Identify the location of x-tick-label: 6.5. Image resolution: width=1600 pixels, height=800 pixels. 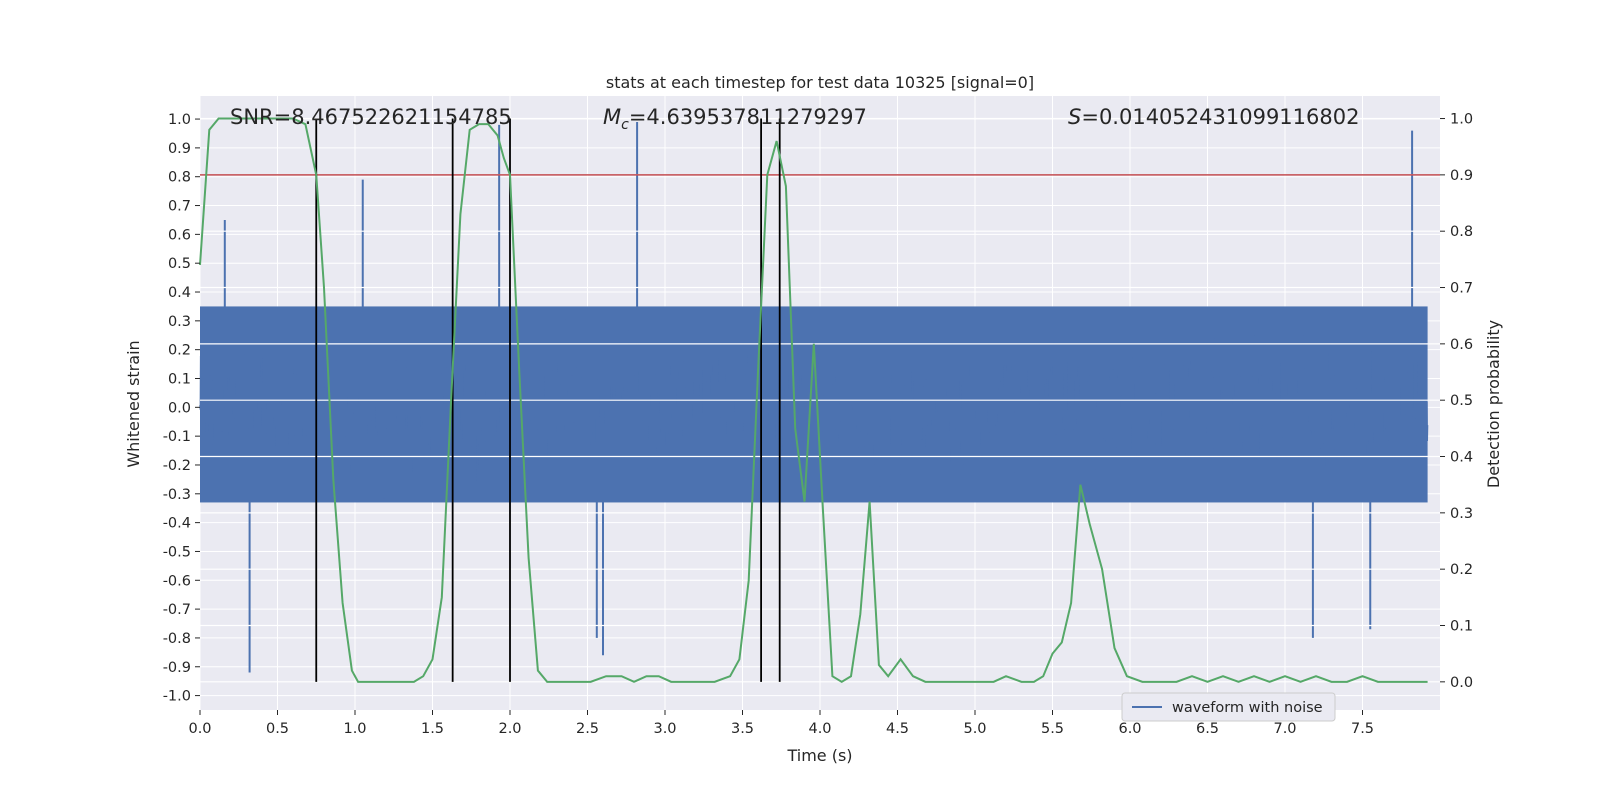
(1207, 729).